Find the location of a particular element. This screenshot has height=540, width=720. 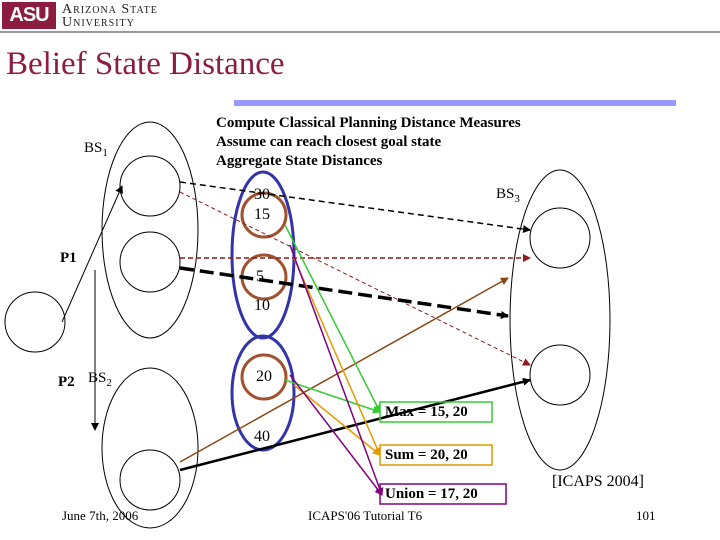

bs1-label: BS1 is located at coordinates (96, 149).